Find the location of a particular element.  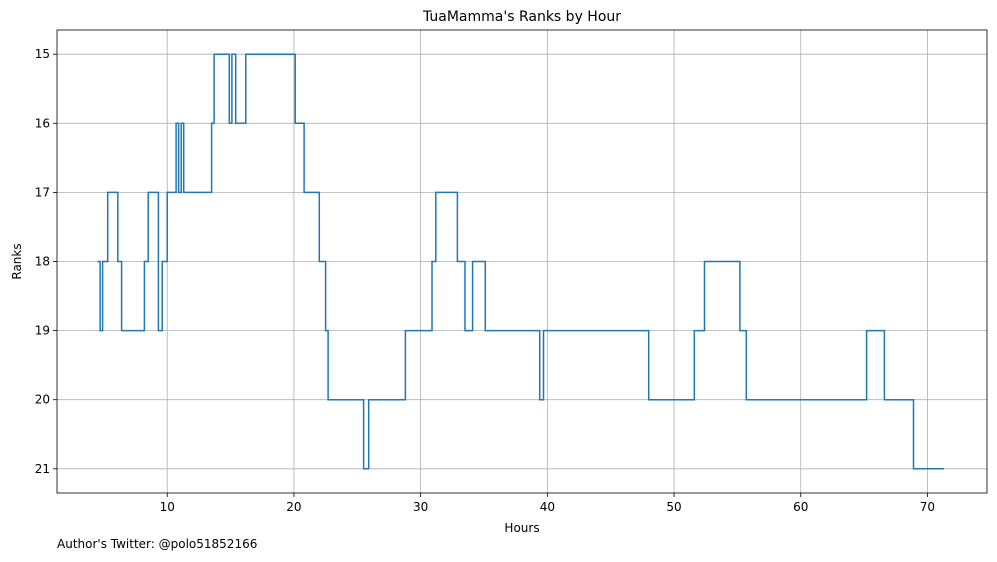

y-tick-label: 20 is located at coordinates (42, 400).